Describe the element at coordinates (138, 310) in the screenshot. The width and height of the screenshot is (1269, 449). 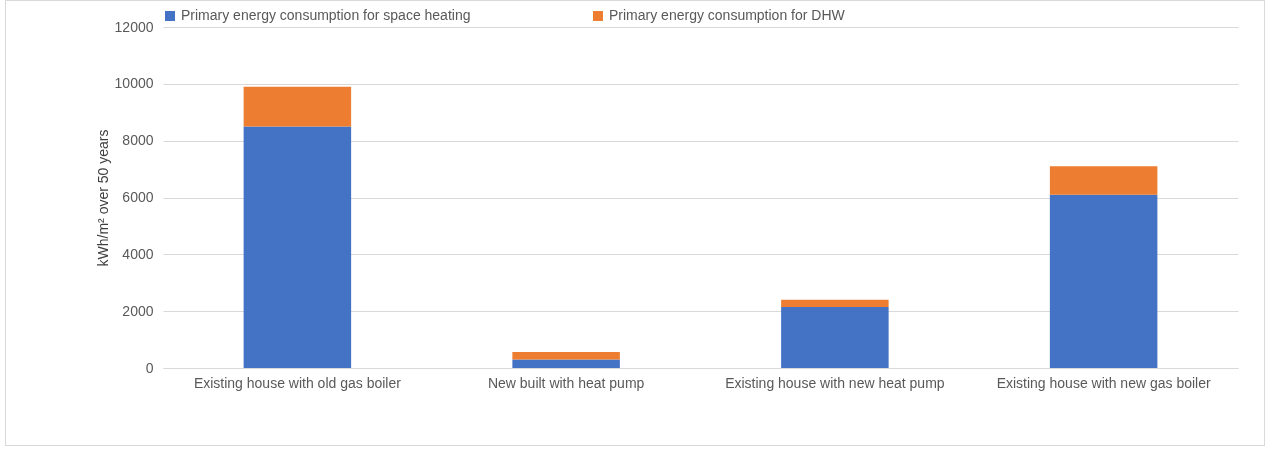
I see `y-tick-label: 2000` at that location.